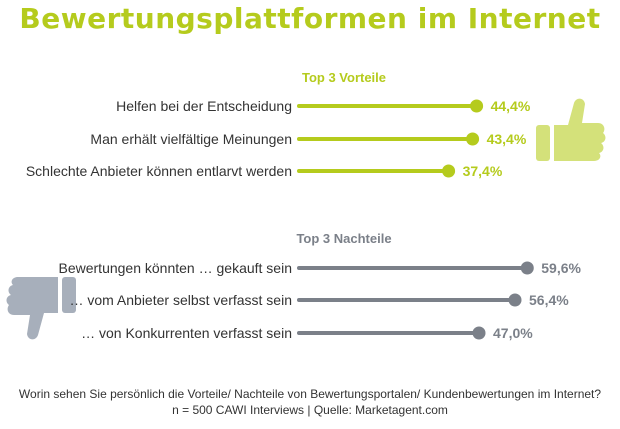 This screenshot has height=429, width=620. What do you see at coordinates (176, 268) in the screenshot?
I see `category-label: Bewertungen könnten … gekauft sein` at bounding box center [176, 268].